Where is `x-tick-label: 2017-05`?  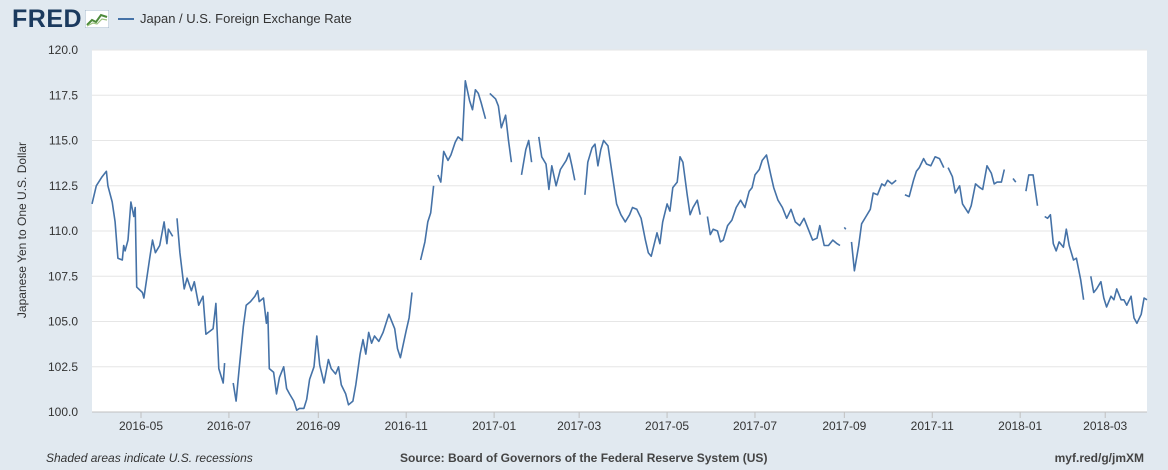
x-tick-label: 2017-05 is located at coordinates (667, 426).